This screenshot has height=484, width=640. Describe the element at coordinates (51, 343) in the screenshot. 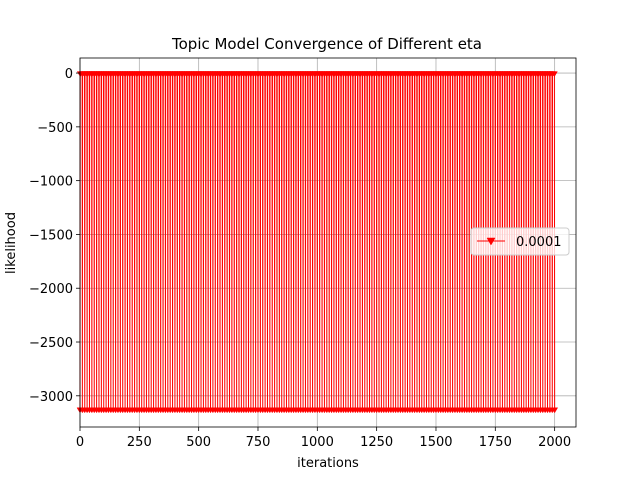

I see `y-tick-label: −2500` at that location.